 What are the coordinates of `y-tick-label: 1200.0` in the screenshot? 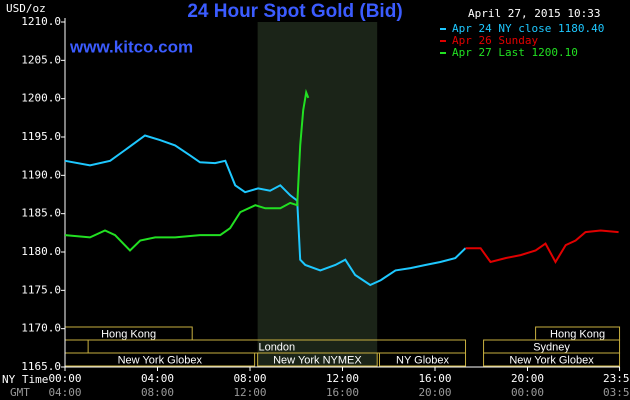 It's located at (41, 98).